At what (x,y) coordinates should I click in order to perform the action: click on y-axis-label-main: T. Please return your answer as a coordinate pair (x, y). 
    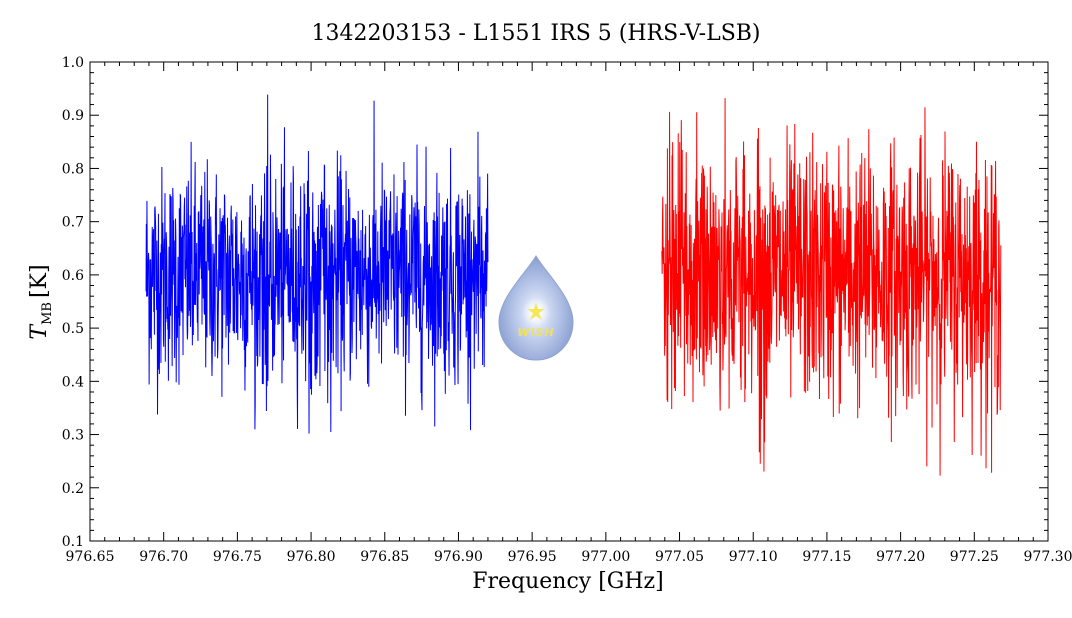
    Looking at the image, I should click on (39, 331).